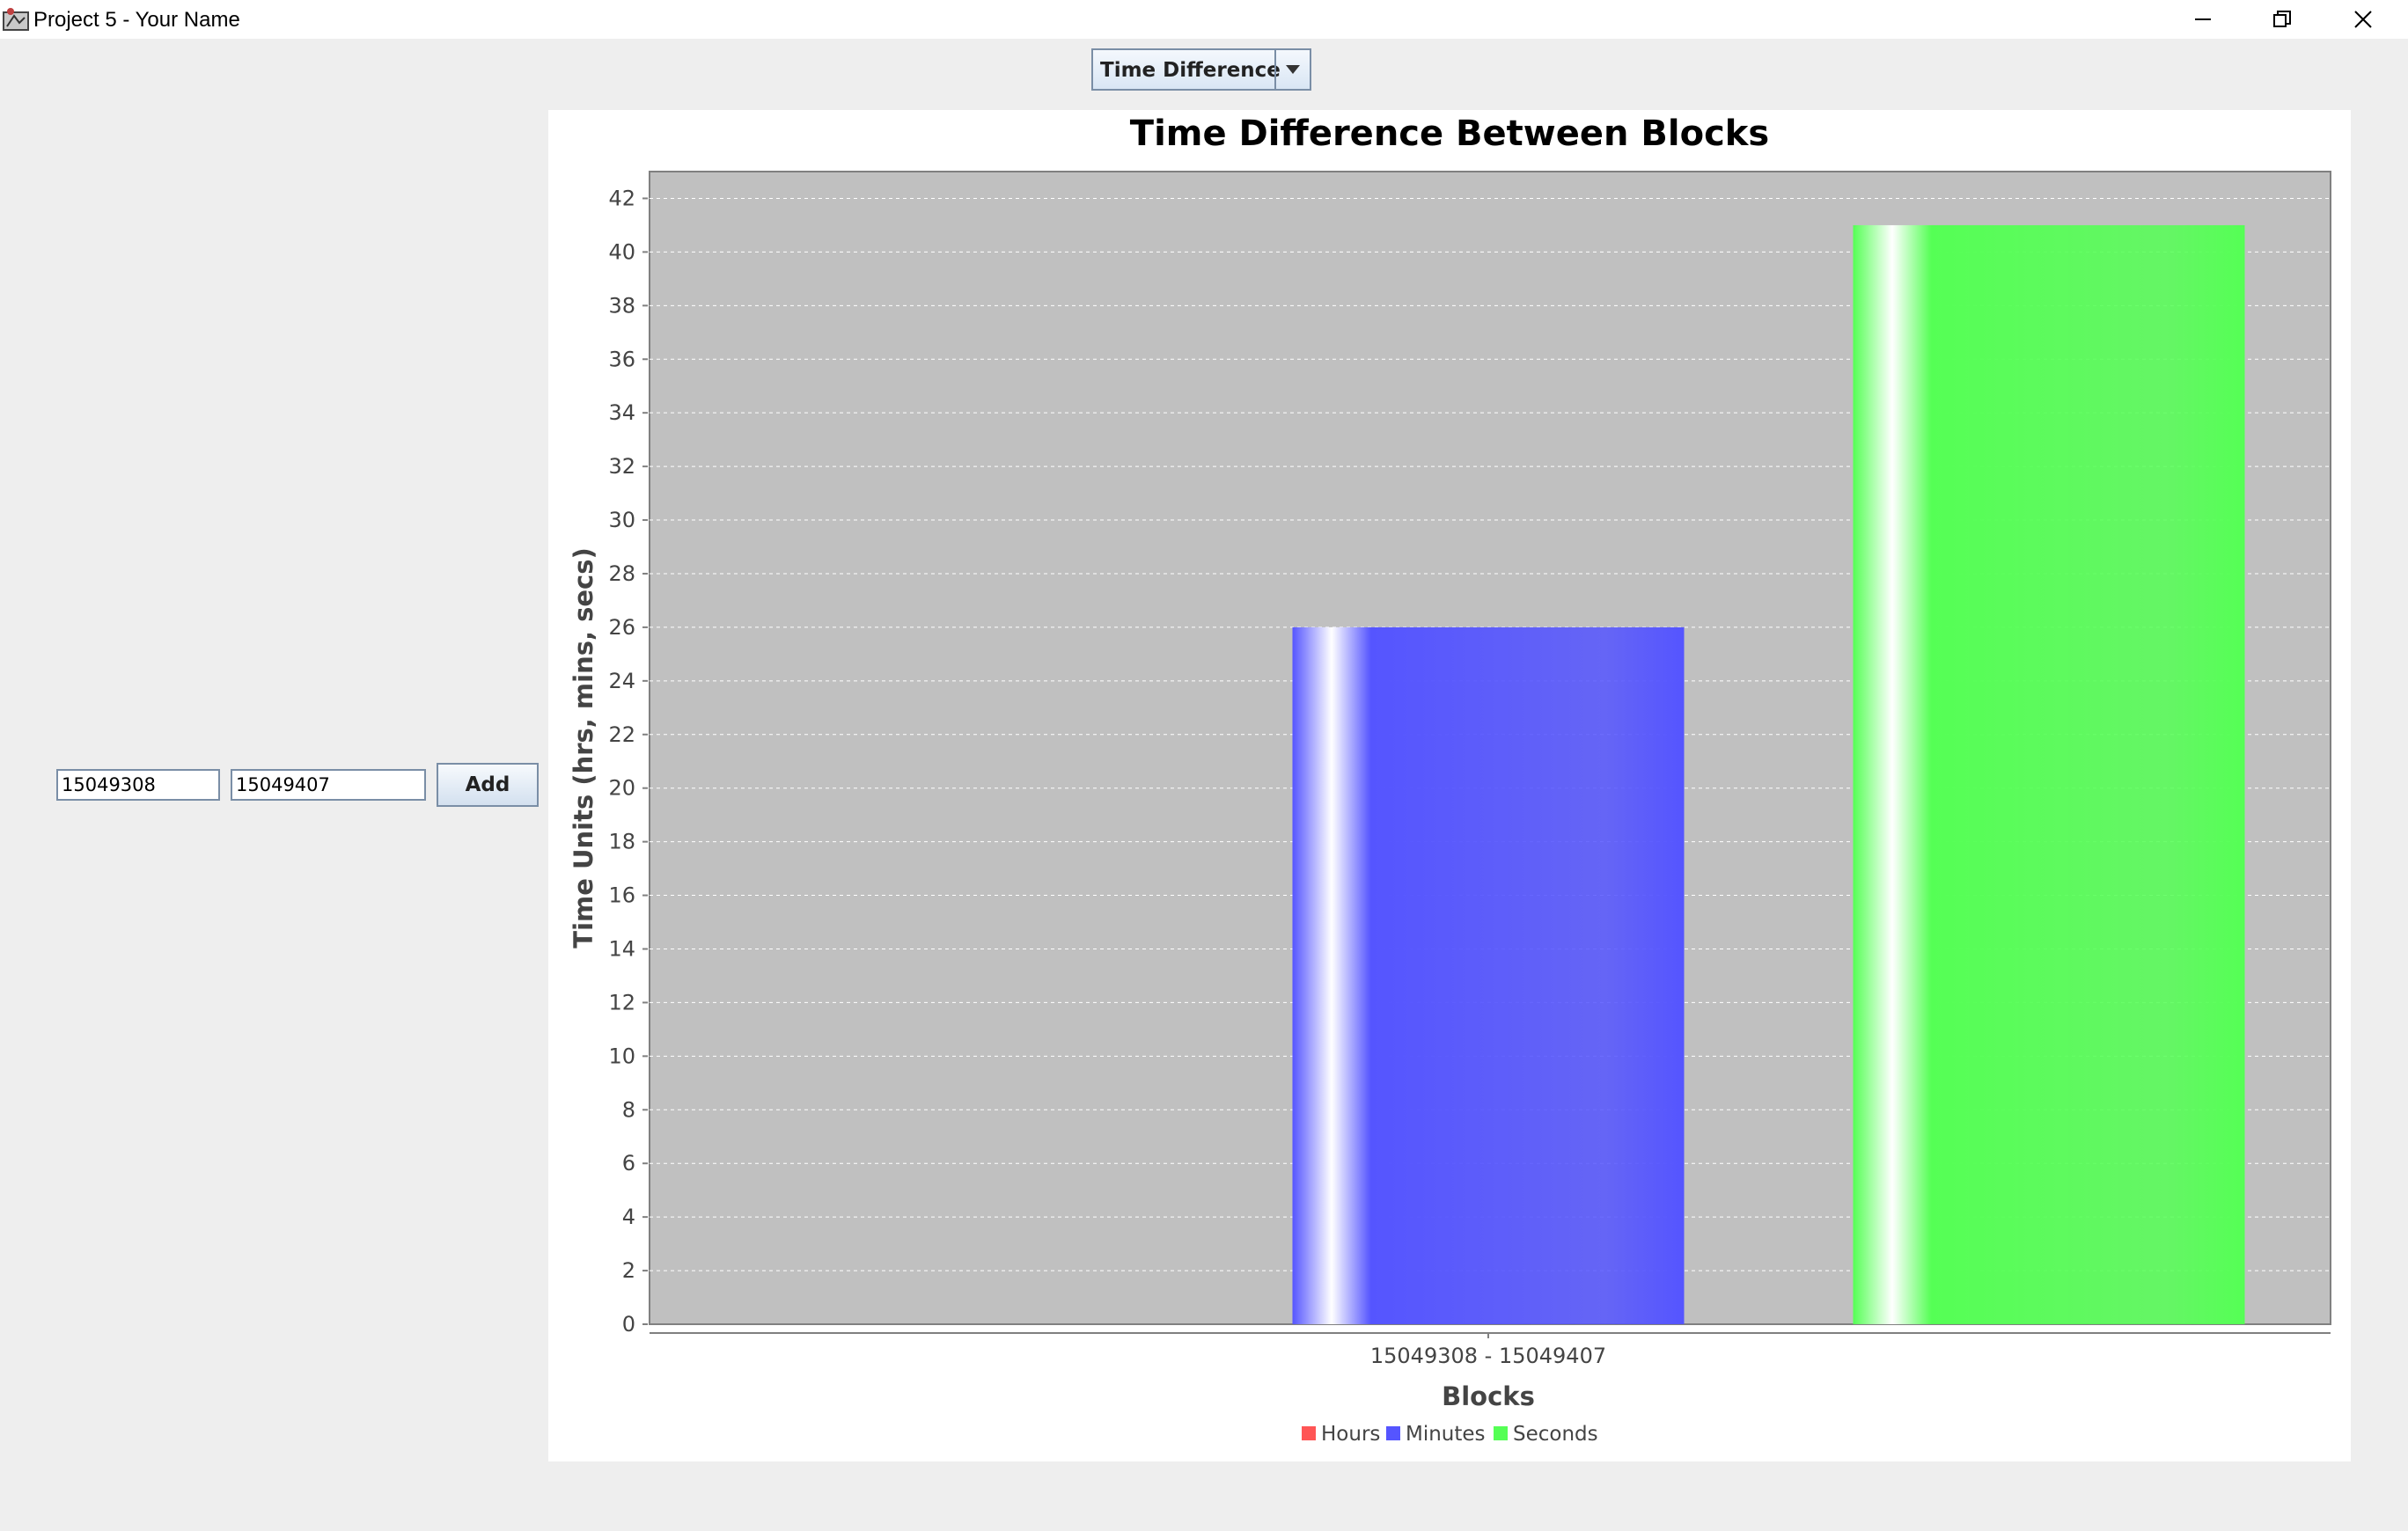  Describe the element at coordinates (621, 359) in the screenshot. I see `y-tick-label: 36` at that location.